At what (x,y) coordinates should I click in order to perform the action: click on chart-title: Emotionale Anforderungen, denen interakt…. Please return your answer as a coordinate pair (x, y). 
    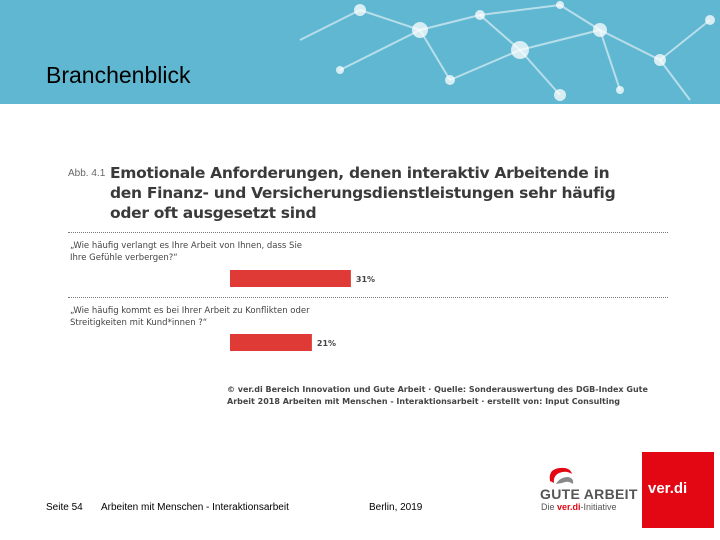
    Looking at the image, I should click on (363, 193).